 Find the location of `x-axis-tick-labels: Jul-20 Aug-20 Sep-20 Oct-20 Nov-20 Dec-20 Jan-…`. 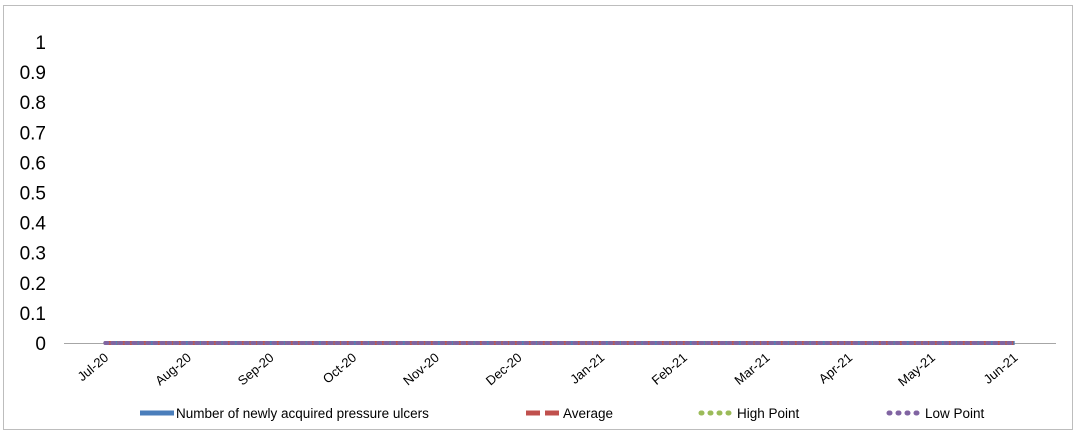

x-axis-tick-labels: Jul-20 Aug-20 Sep-20 Oct-20 Nov-20 Dec-20 Jan-… is located at coordinates (547, 369).